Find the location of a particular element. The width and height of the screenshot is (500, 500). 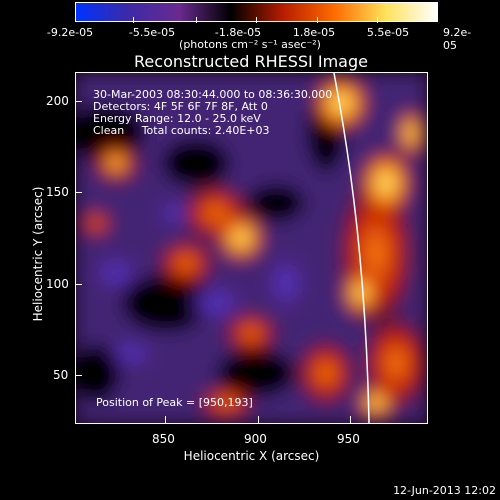

y-tick-label: 200 is located at coordinates (57, 101).